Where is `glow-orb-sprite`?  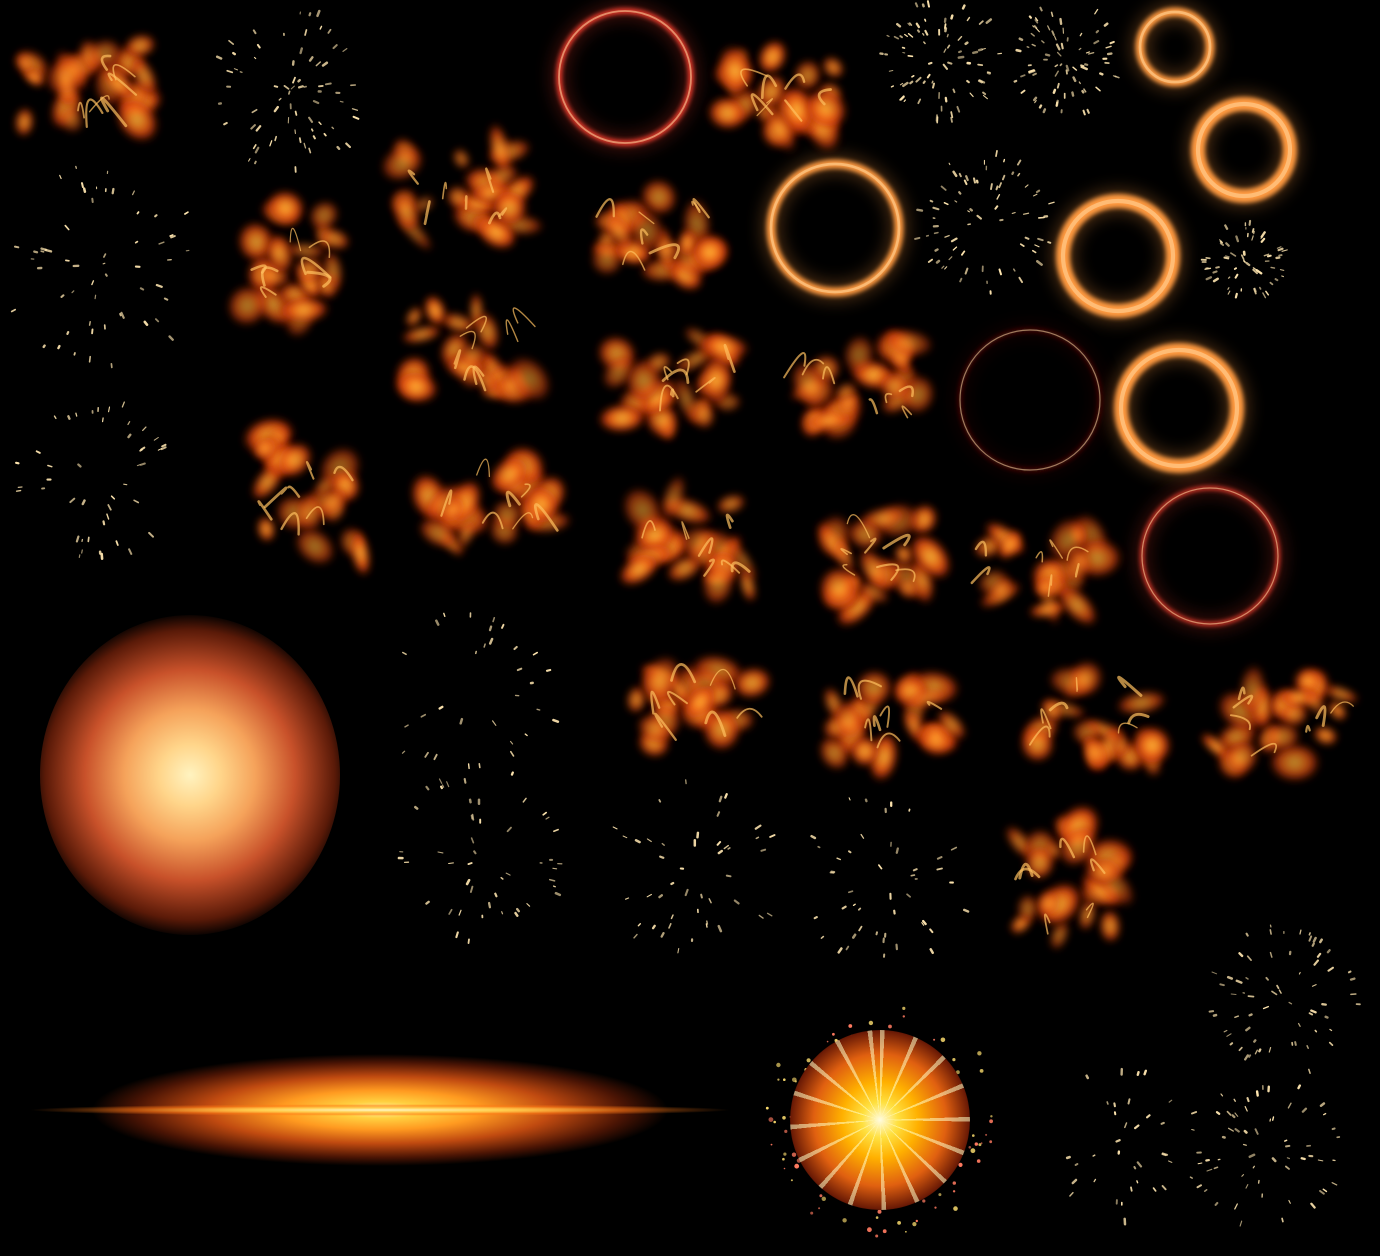
glow-orb-sprite is located at coordinates (190, 775).